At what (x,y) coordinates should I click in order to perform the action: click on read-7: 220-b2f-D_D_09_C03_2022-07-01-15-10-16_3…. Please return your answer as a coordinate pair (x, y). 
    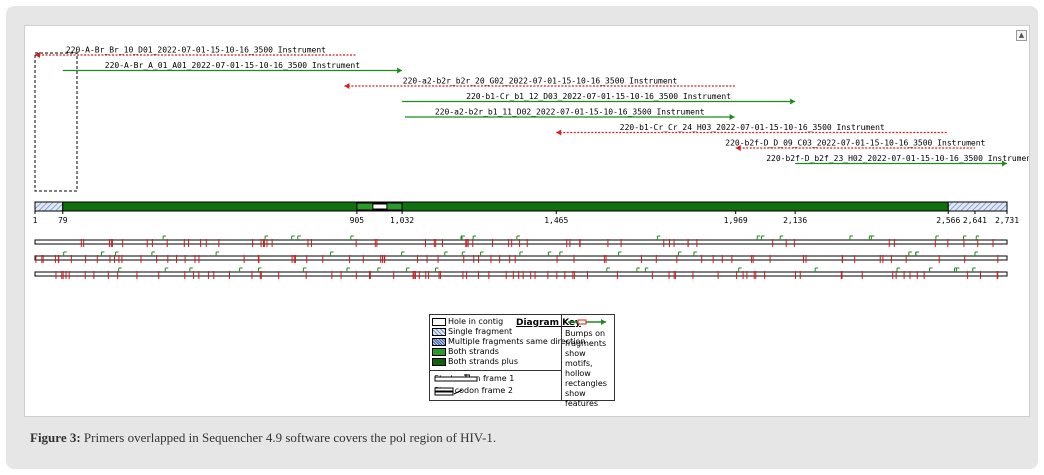
    Looking at the image, I should click on (855, 145).